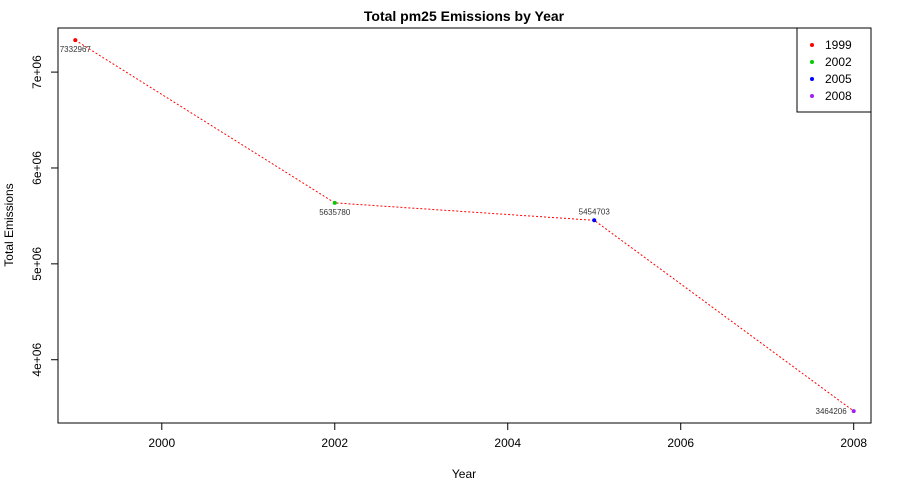  Describe the element at coordinates (9, 224) in the screenshot. I see `y-axis-label: Total Emissions` at that location.